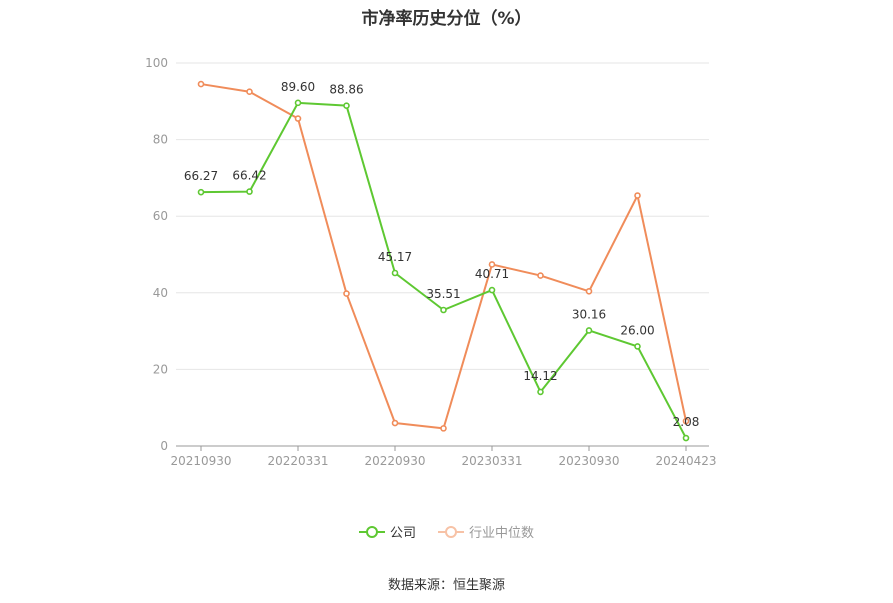  What do you see at coordinates (249, 176) in the screenshot?
I see `data-label: 66.42` at bounding box center [249, 176].